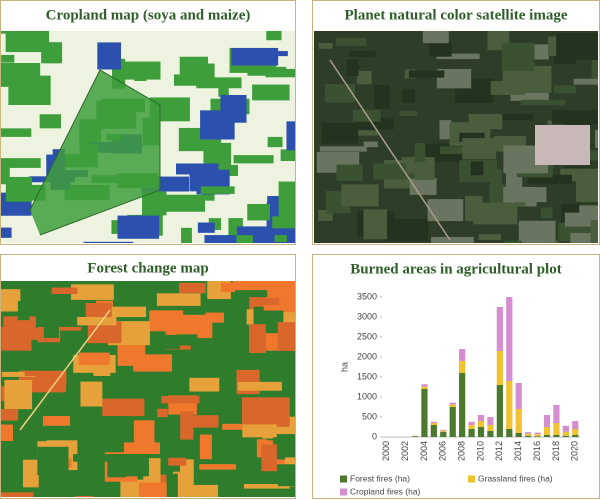  I want to click on x-tick-label: 2010, so click(480, 451).